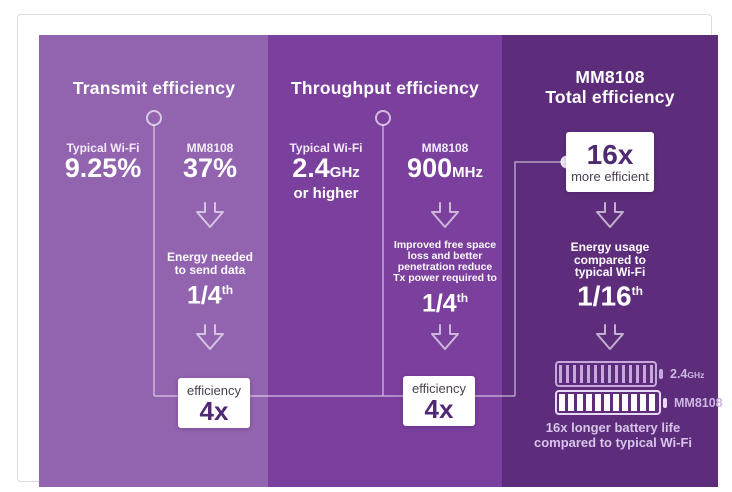 Image resolution: width=732 pixels, height=492 pixels. Describe the element at coordinates (610, 296) in the screenshot. I see `total-fraction: 1/16th` at that location.